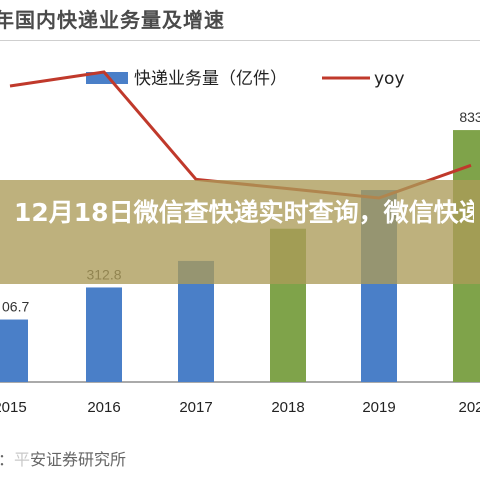 The height and width of the screenshot is (480, 480). Describe the element at coordinates (112, 20) in the screenshot. I see `chart-title: 年国内快递业务量及增速` at that location.